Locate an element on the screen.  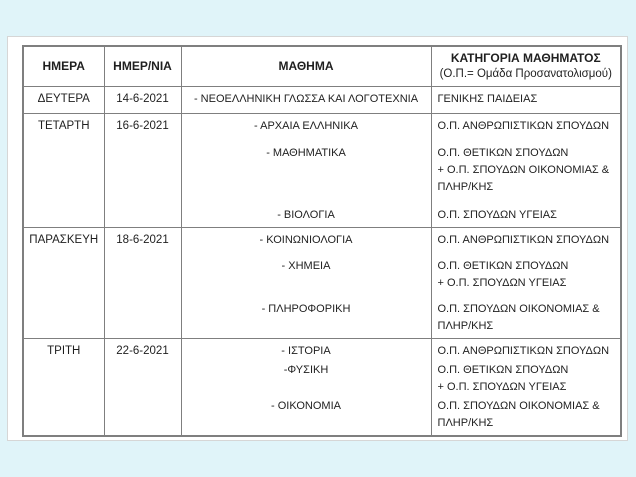
subject-item: - ΧΗΜΕΙΑ is located at coordinates (306, 265).